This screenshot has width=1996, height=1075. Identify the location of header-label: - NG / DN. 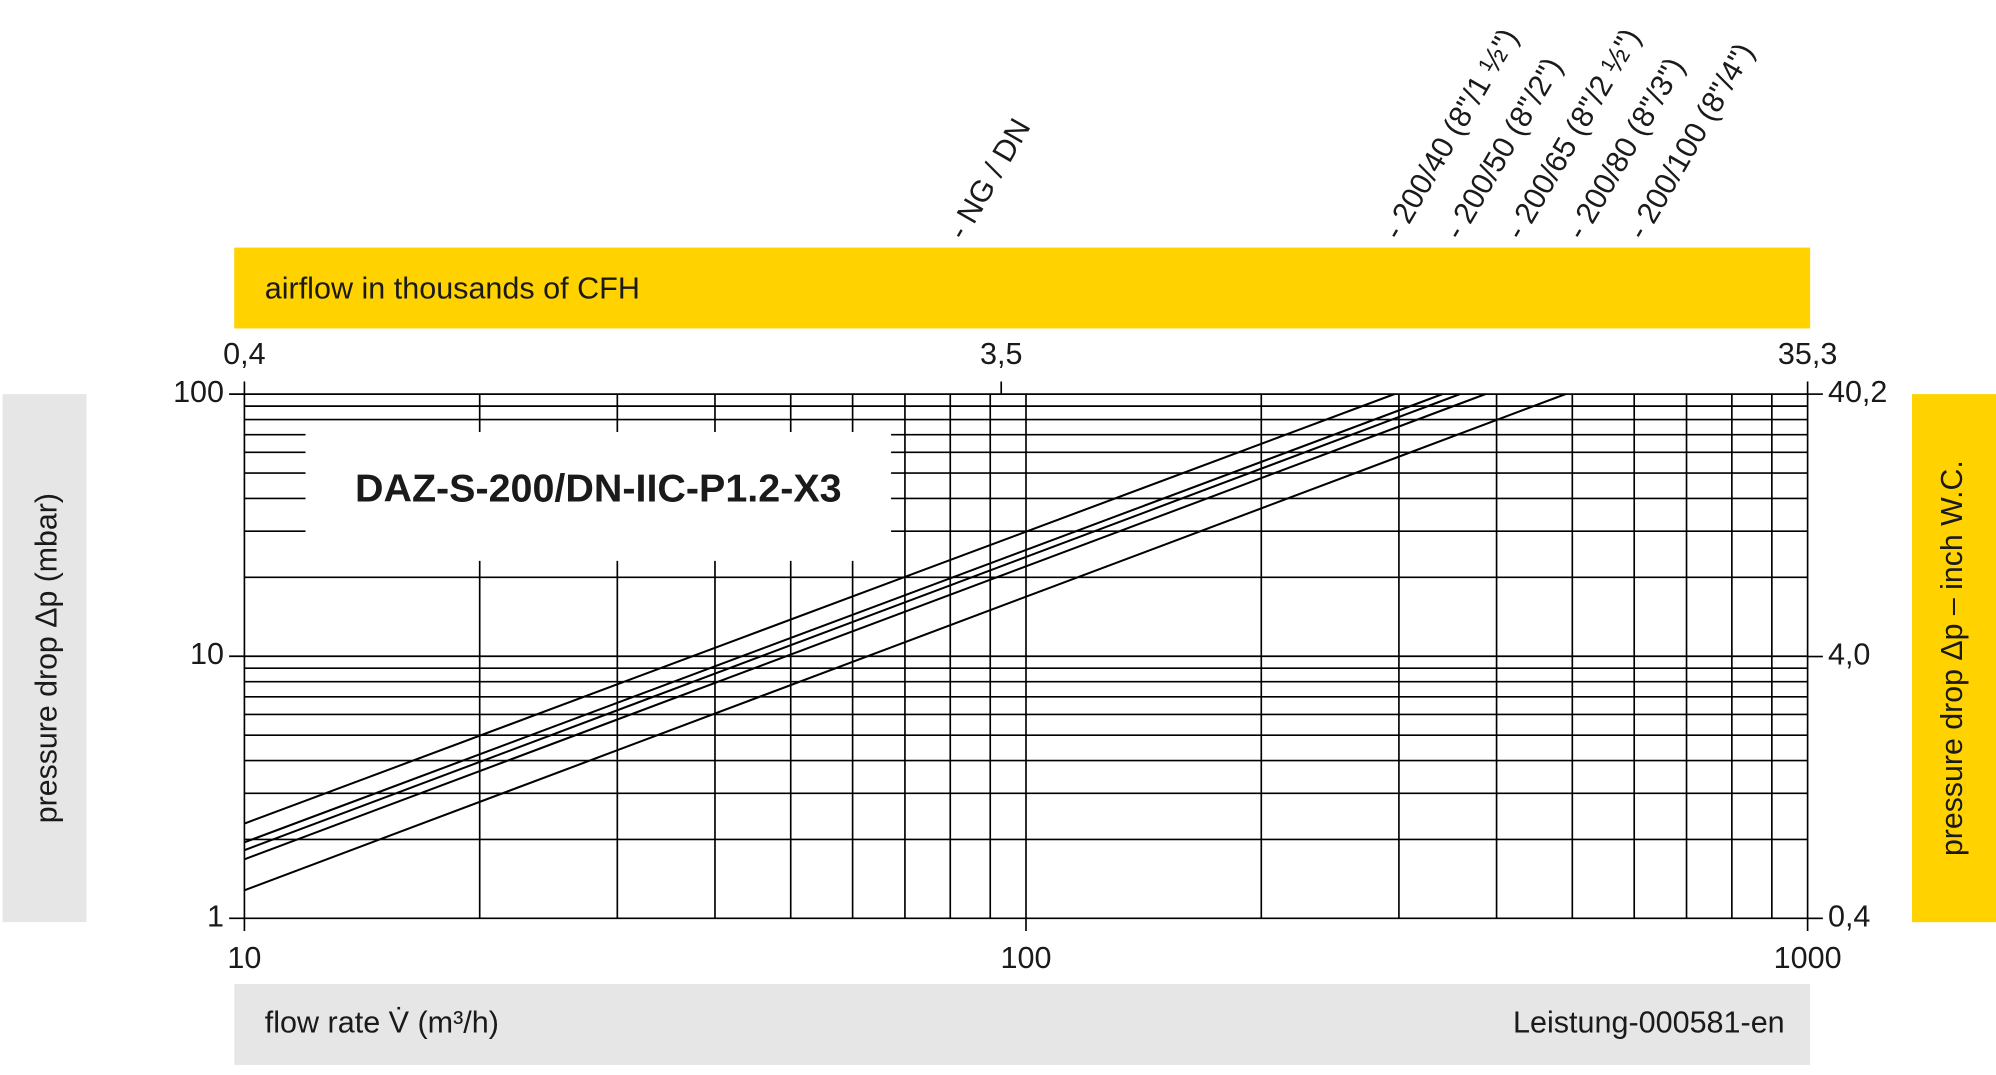
(989, 179).